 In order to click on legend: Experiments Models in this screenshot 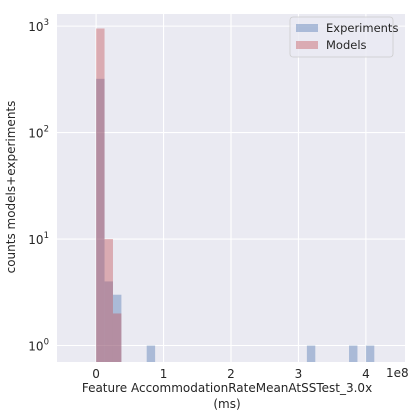, I will do `click(343, 37)`.